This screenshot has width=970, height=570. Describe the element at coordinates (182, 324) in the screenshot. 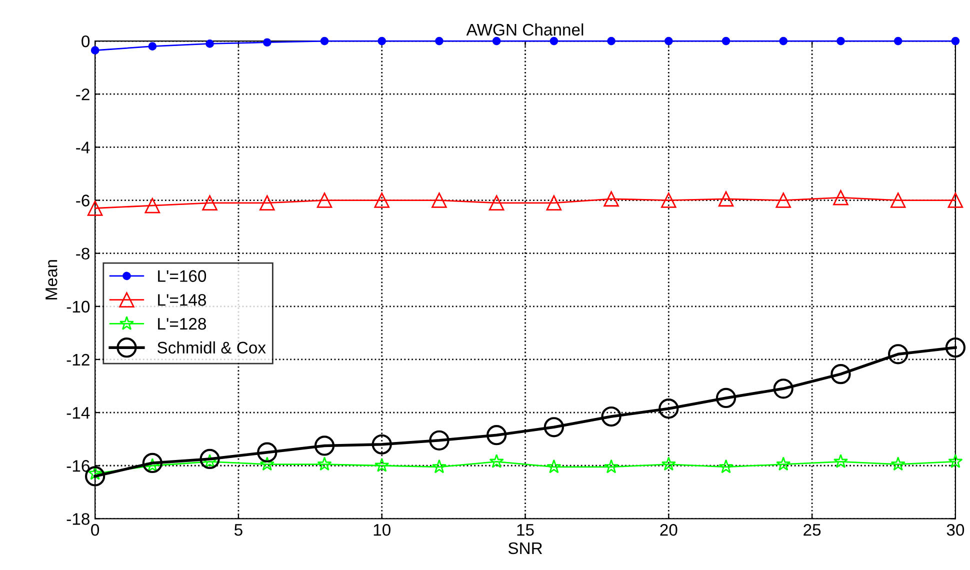

I see `legend-label: L'=128` at that location.